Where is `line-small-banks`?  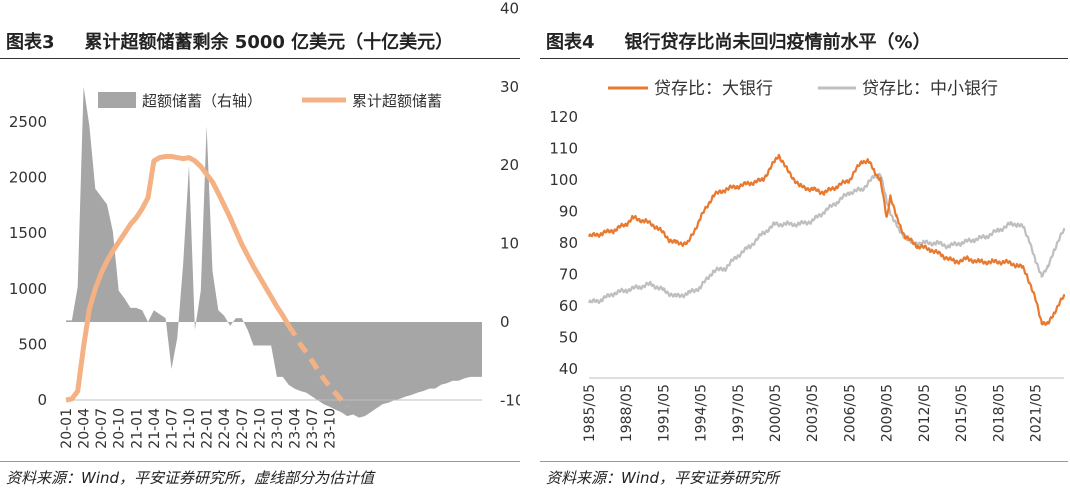
line-small-banks is located at coordinates (826, 238).